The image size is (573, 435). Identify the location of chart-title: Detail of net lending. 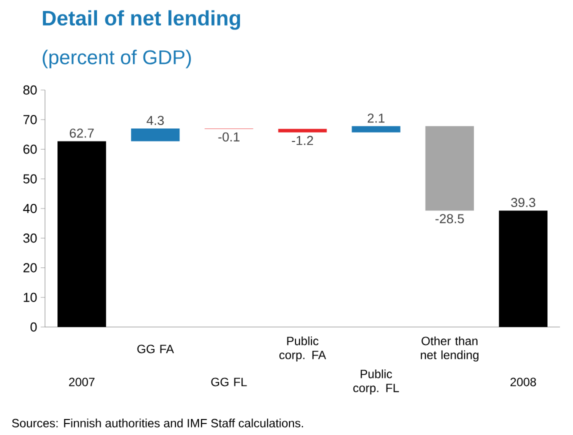
(141, 20).